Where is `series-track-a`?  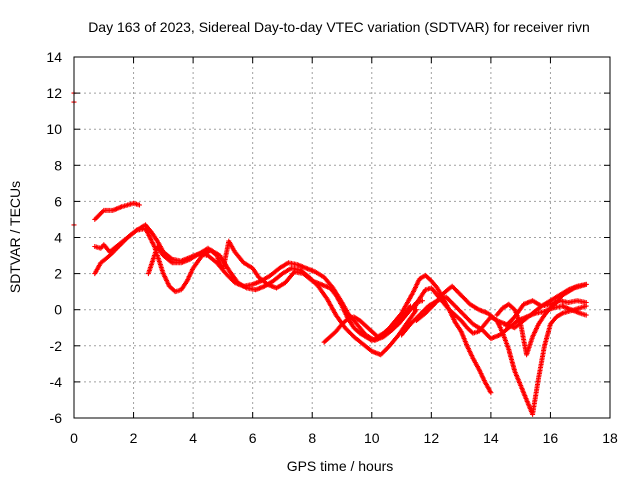 series-track-a is located at coordinates (106, 156).